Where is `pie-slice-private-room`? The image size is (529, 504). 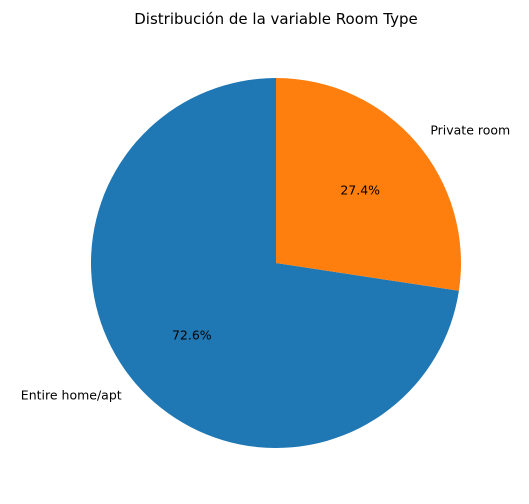 pie-slice-private-room is located at coordinates (368, 184).